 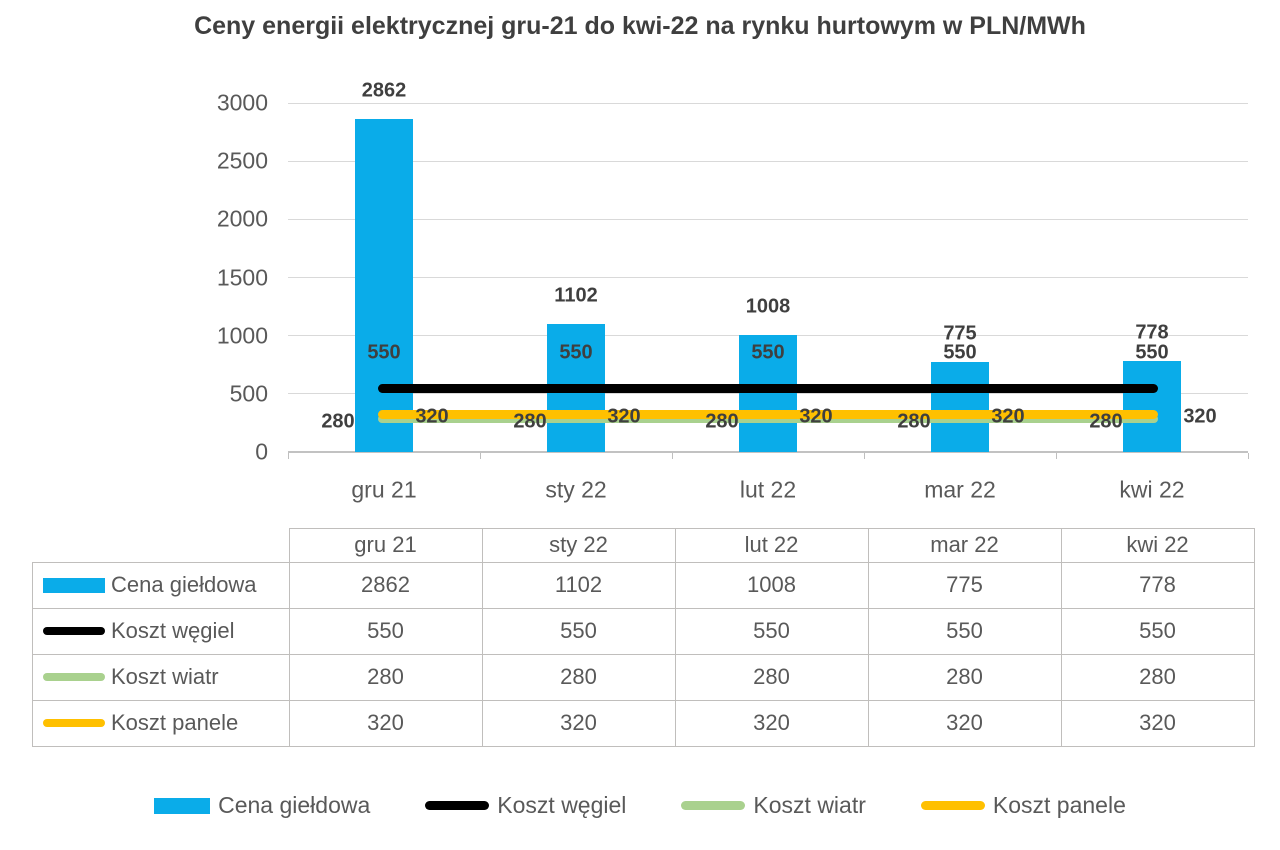 I want to click on table-row-header: Koszt węgiel, so click(x=161, y=631).